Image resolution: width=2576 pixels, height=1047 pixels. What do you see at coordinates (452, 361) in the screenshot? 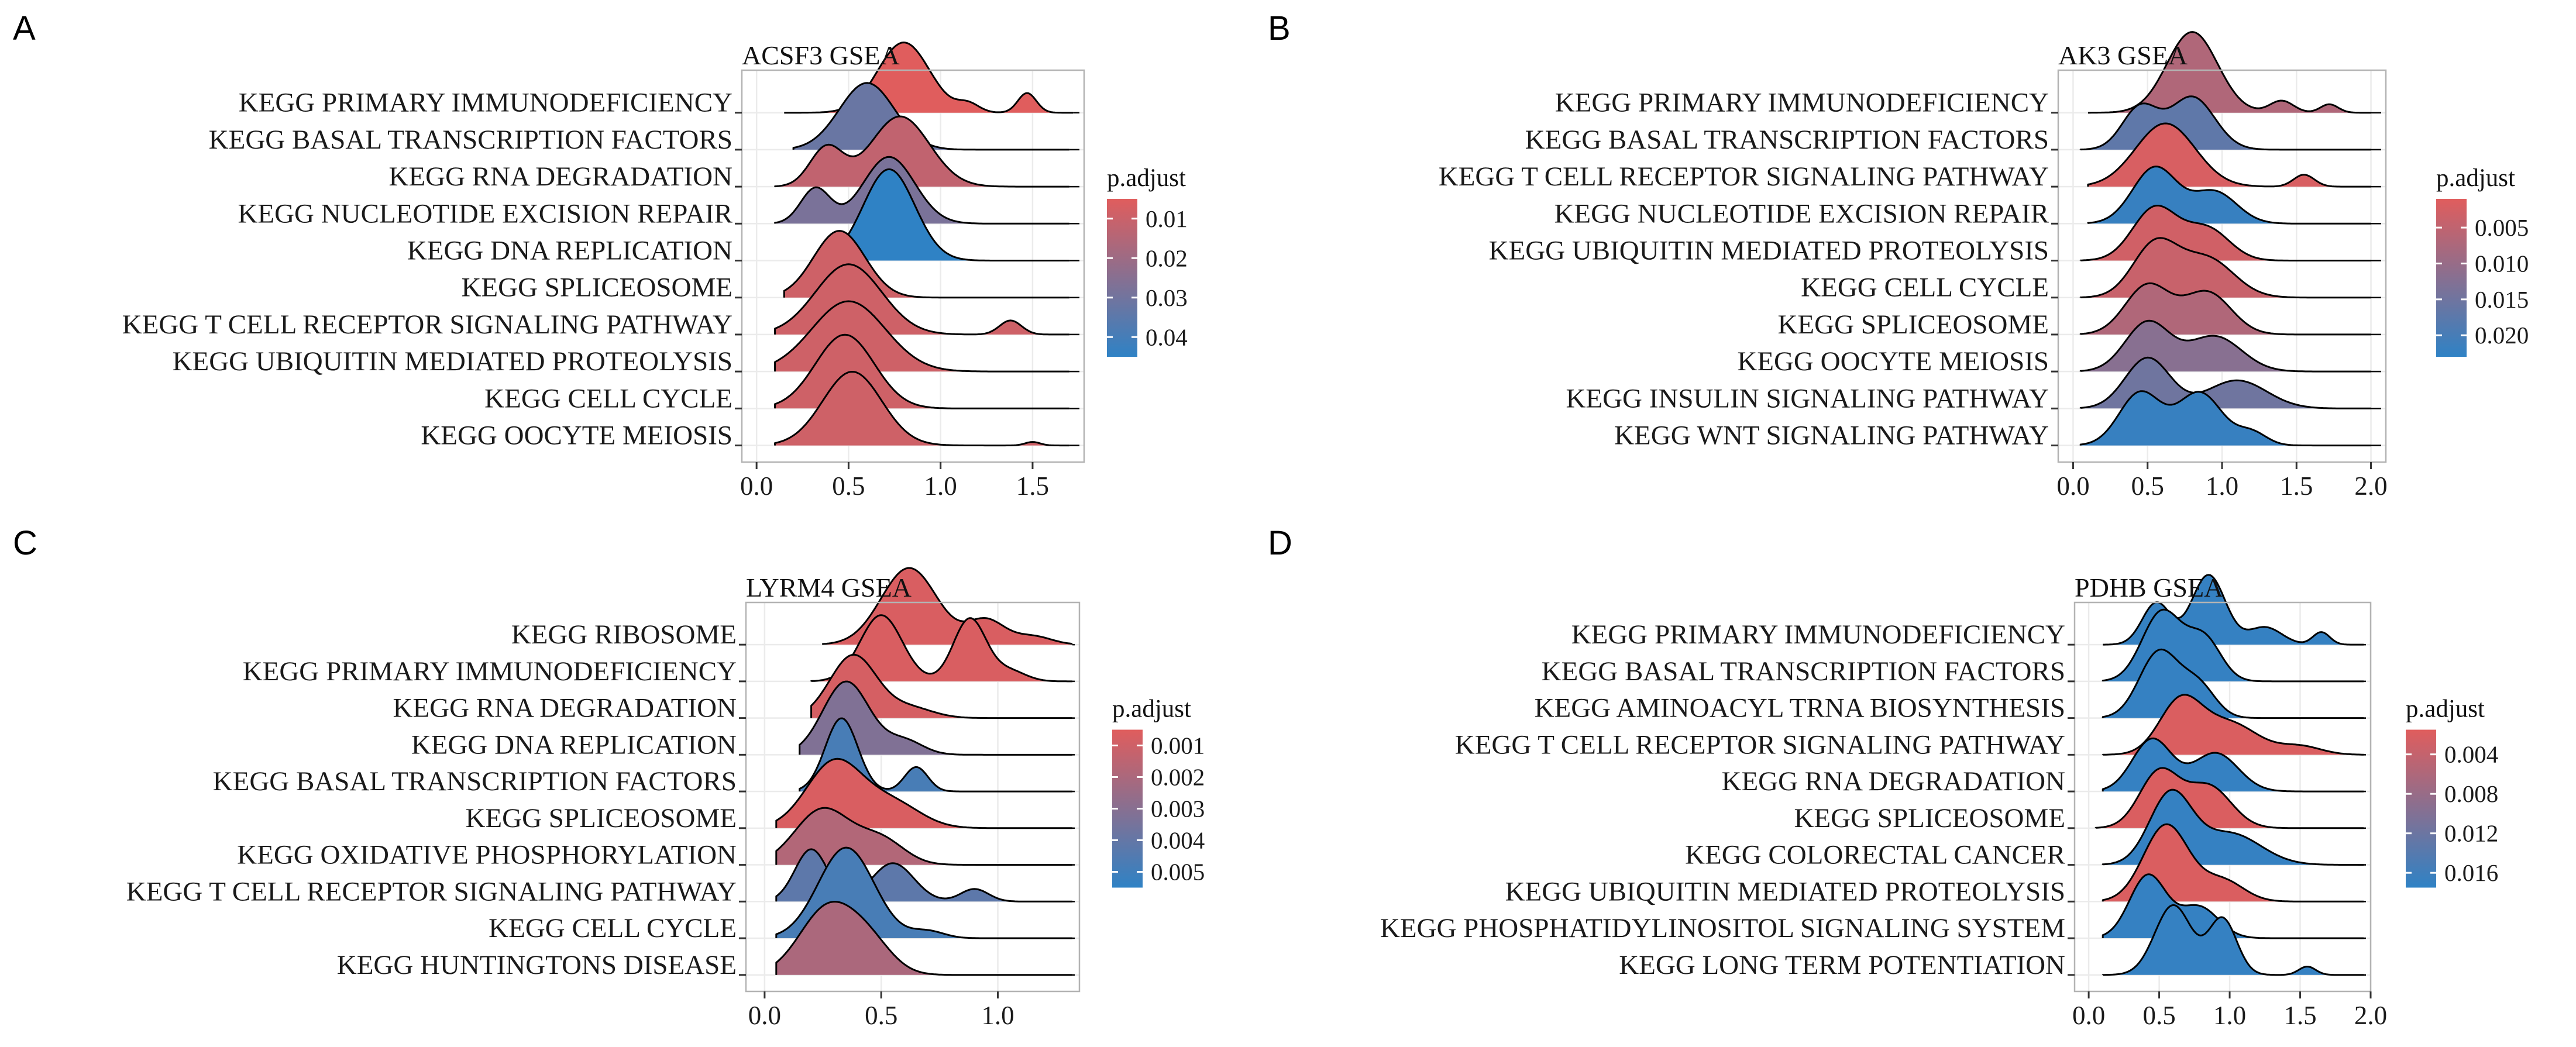
I see `y-tick-label: KEGG UBIQUITIN MEDIATED PROTEOLYSIS` at bounding box center [452, 361].